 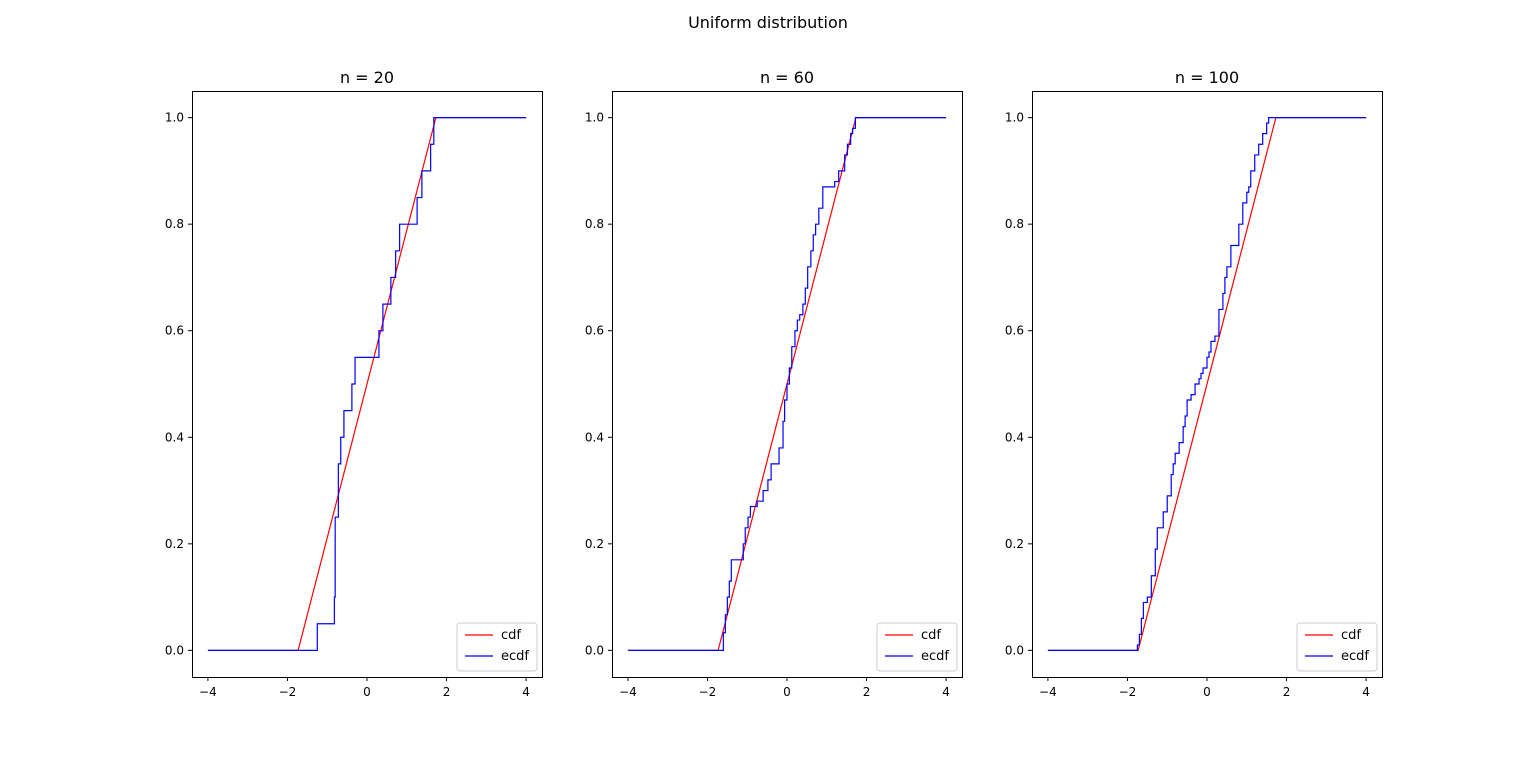 I want to click on subplot-title: n = 20, so click(x=367, y=77).